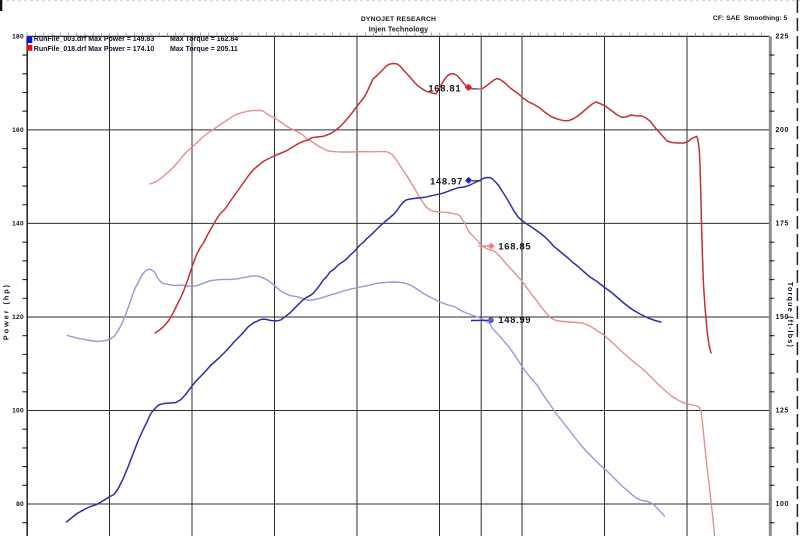  What do you see at coordinates (782, 224) in the screenshot?
I see `svg-text: 175` at bounding box center [782, 224].